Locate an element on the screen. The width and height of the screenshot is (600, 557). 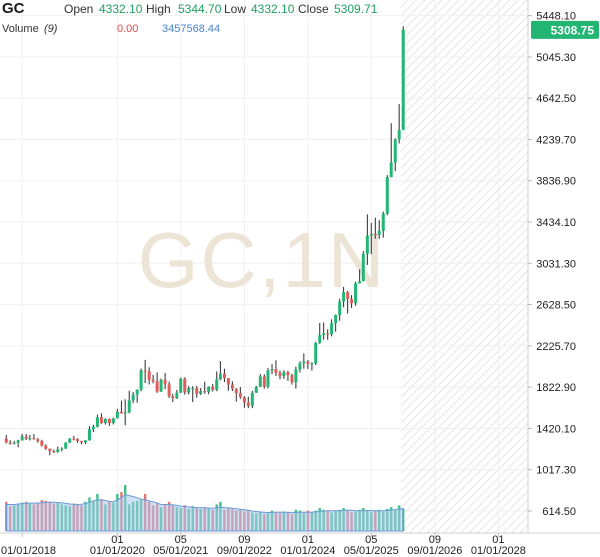
y-tick-label: 1822.90 is located at coordinates (556, 388).